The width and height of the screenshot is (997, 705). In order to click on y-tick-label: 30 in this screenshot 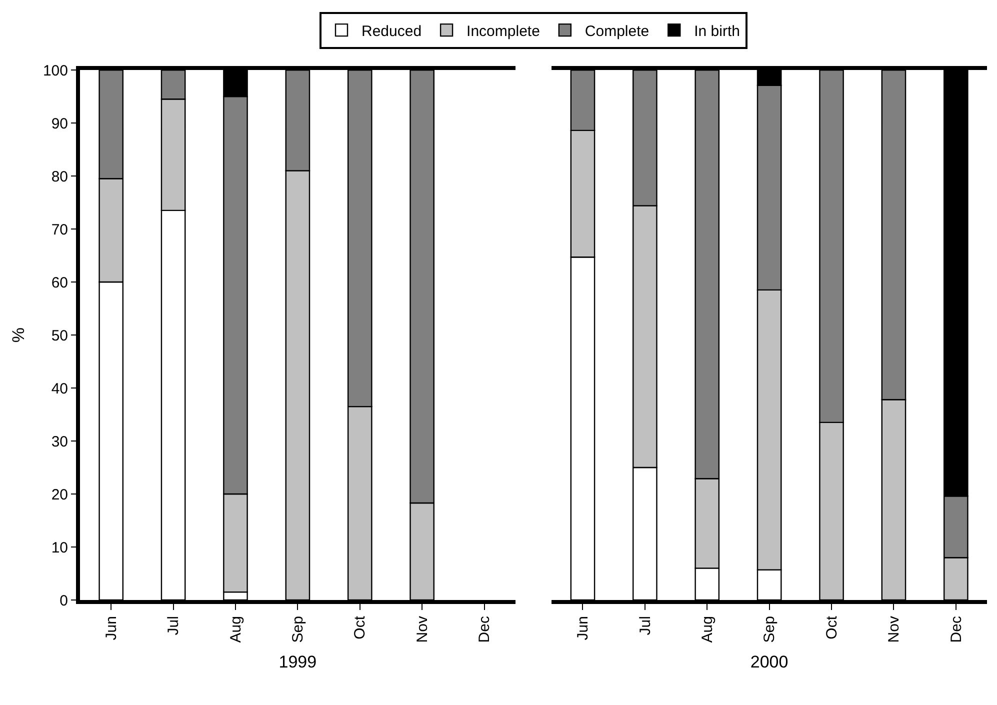, I will do `click(59, 441)`.